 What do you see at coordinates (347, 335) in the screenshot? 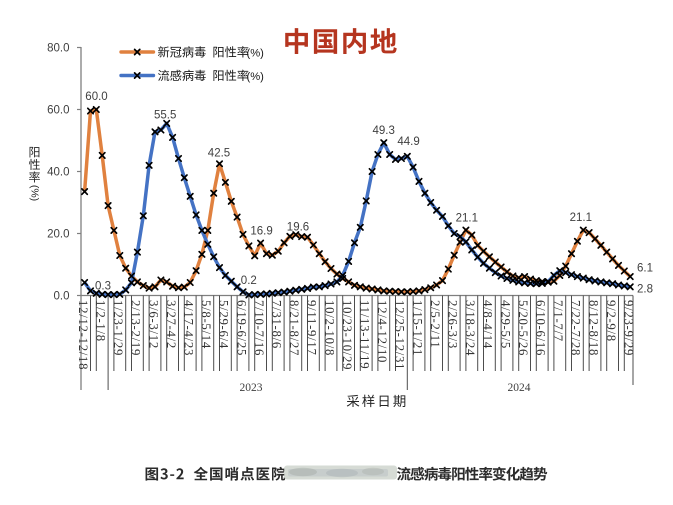
I see `svg-text: 10/23-10/29` at bounding box center [347, 335].